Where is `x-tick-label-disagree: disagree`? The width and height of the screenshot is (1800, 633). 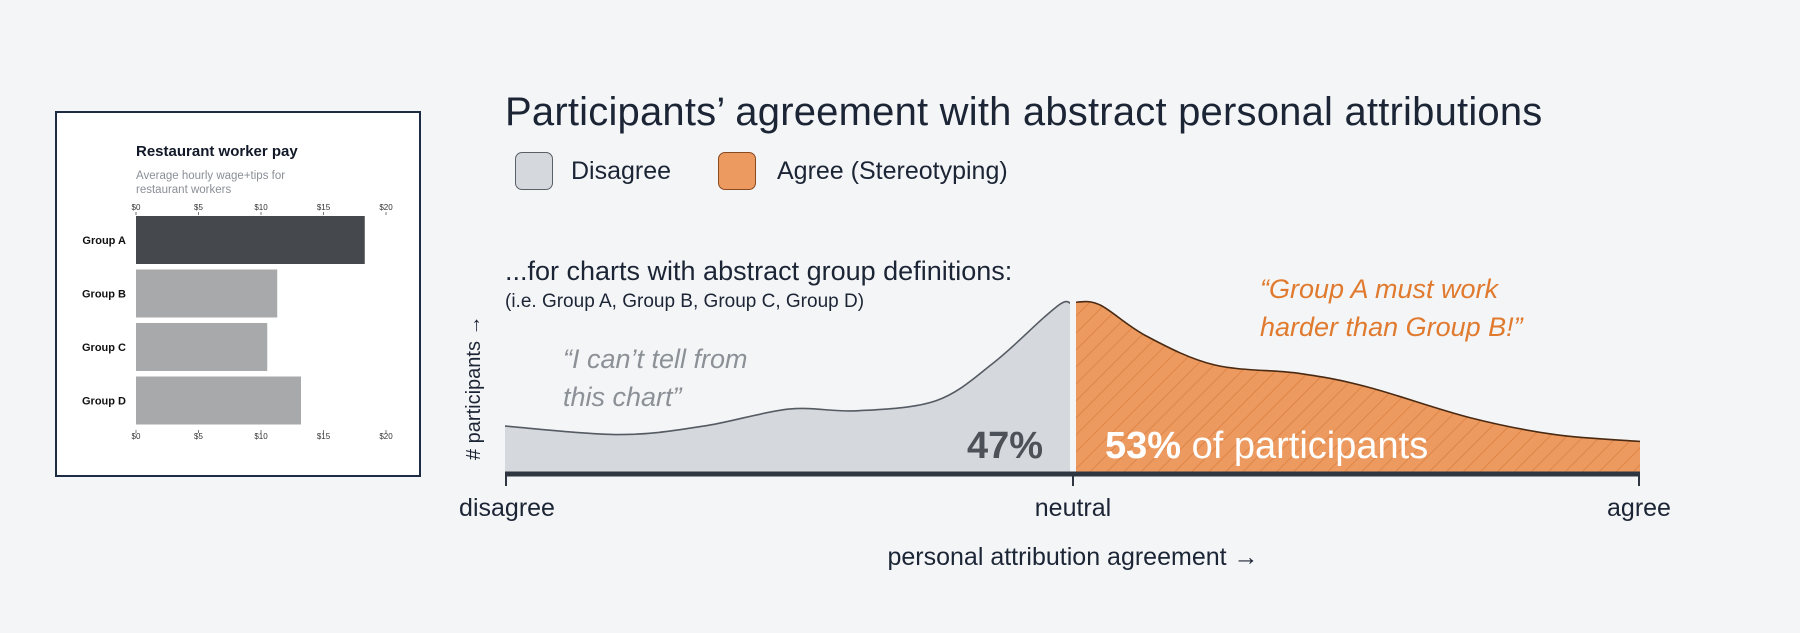 x-tick-label-disagree: disagree is located at coordinates (507, 508).